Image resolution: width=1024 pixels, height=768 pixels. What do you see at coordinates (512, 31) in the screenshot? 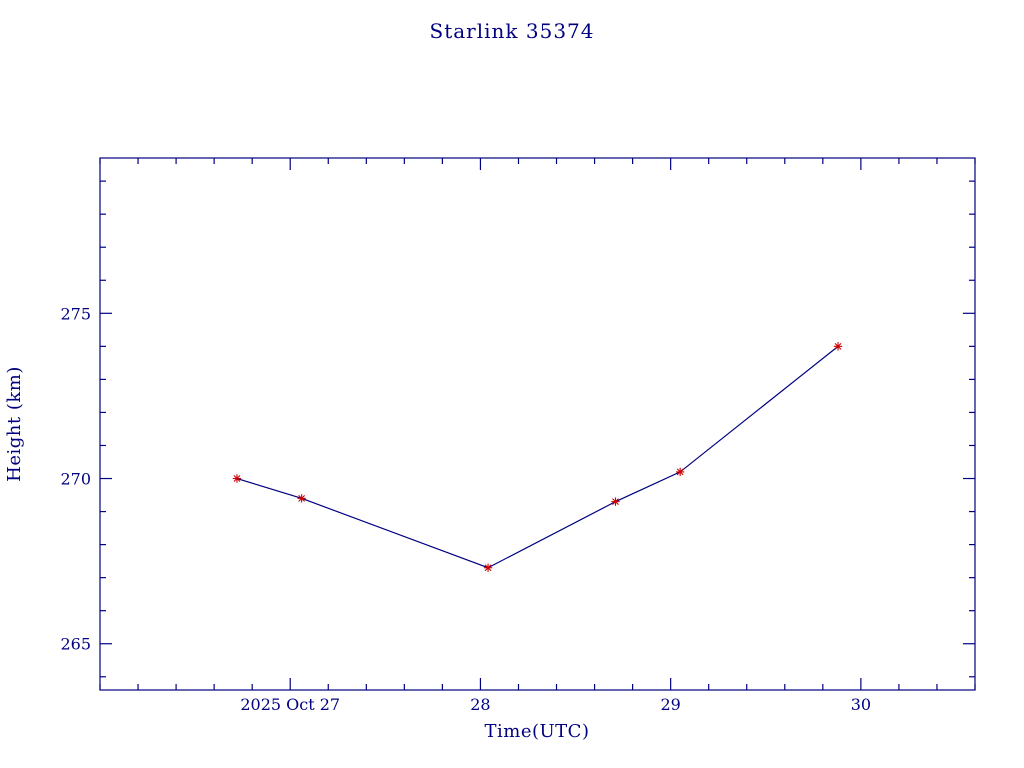
I see `chart-title: Starlink 35374` at bounding box center [512, 31].